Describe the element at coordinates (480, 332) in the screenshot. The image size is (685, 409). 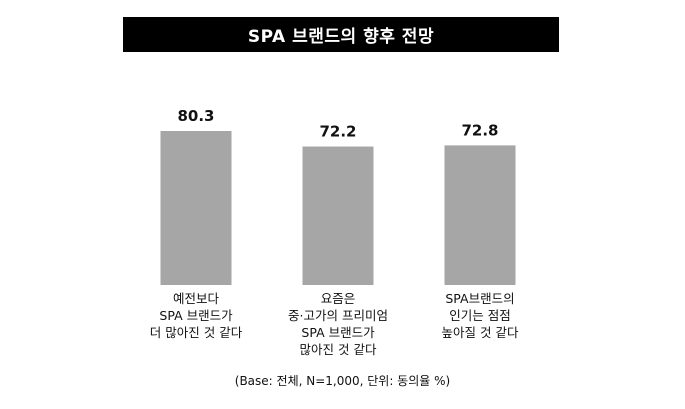
I see `category-label-line: 높아질 것 같다` at that location.